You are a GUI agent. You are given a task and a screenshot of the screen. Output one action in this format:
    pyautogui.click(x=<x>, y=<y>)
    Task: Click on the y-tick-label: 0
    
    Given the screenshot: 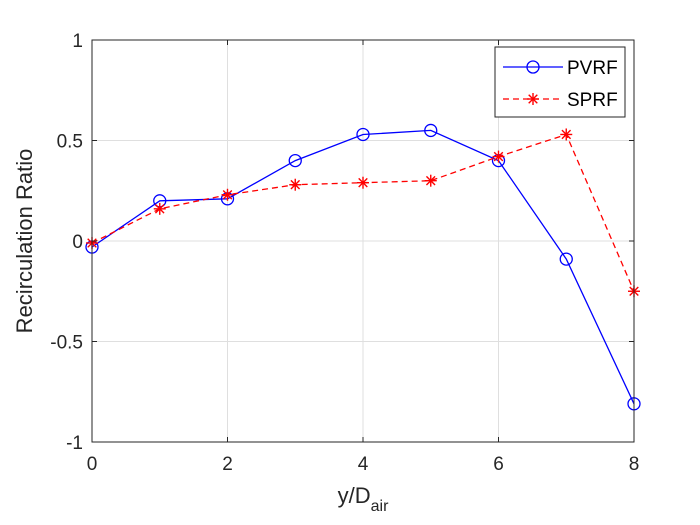 What is the action you would take?
    pyautogui.click(x=77, y=242)
    